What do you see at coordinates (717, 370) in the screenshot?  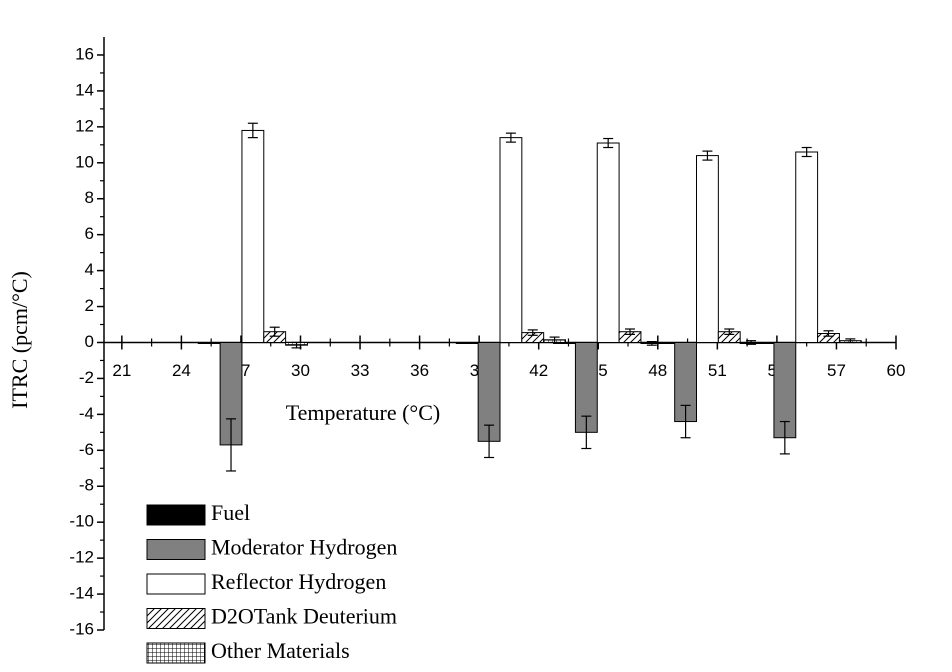 I see `x-tick-label: 51` at bounding box center [717, 370].